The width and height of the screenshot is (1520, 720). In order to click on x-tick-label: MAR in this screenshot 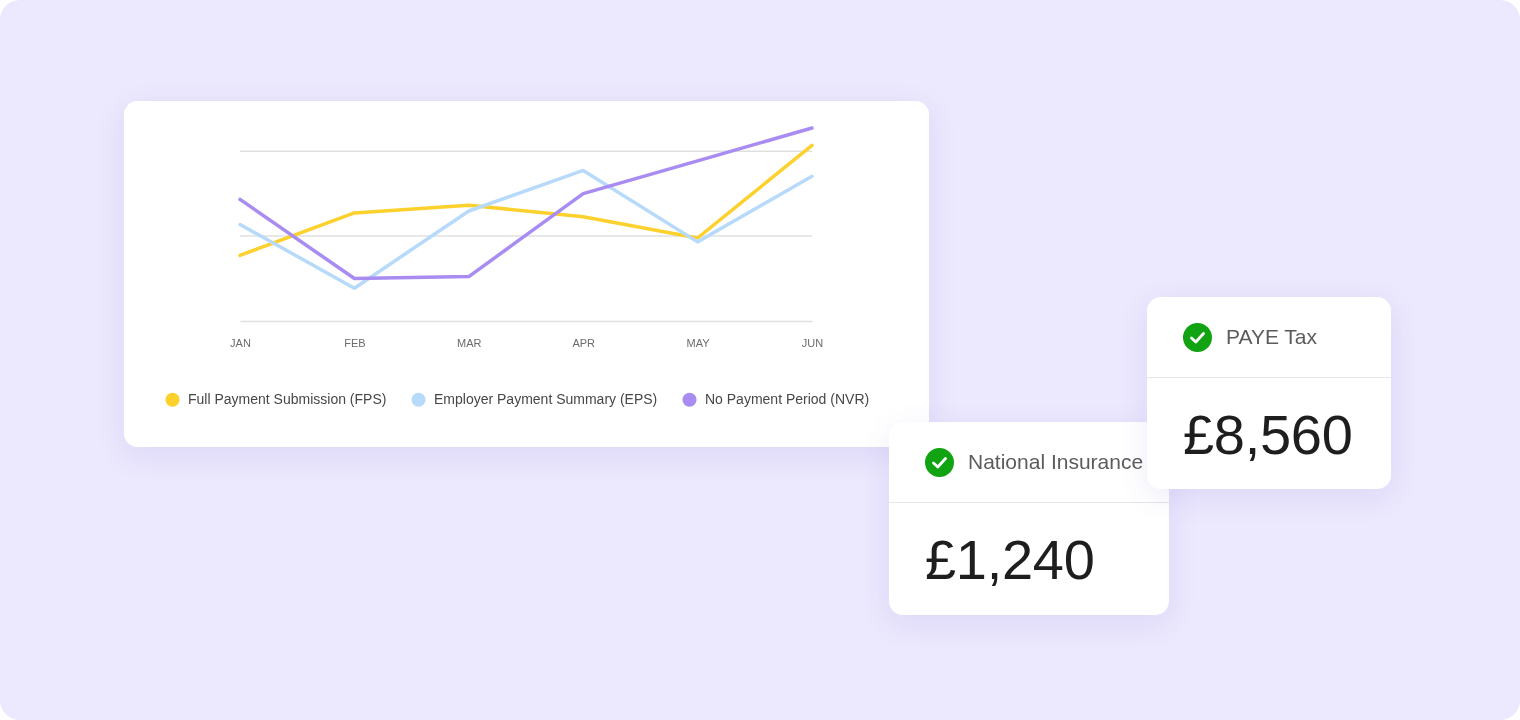, I will do `click(469, 342)`.